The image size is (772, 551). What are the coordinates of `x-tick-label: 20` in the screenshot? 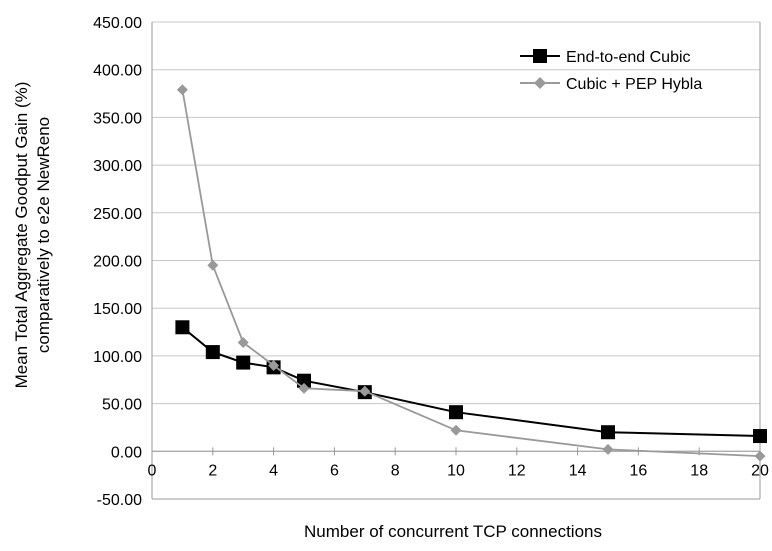 It's located at (760, 470).